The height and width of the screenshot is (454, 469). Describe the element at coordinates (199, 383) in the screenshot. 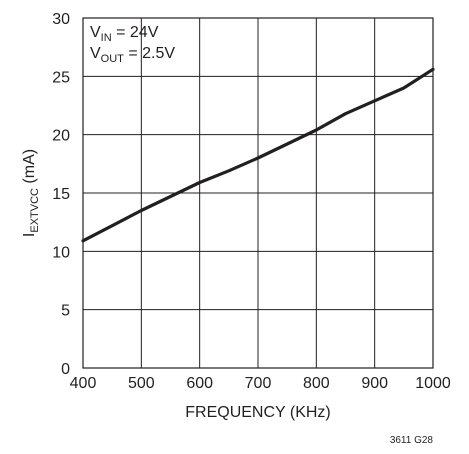

I see `x-tick-label: 600` at that location.